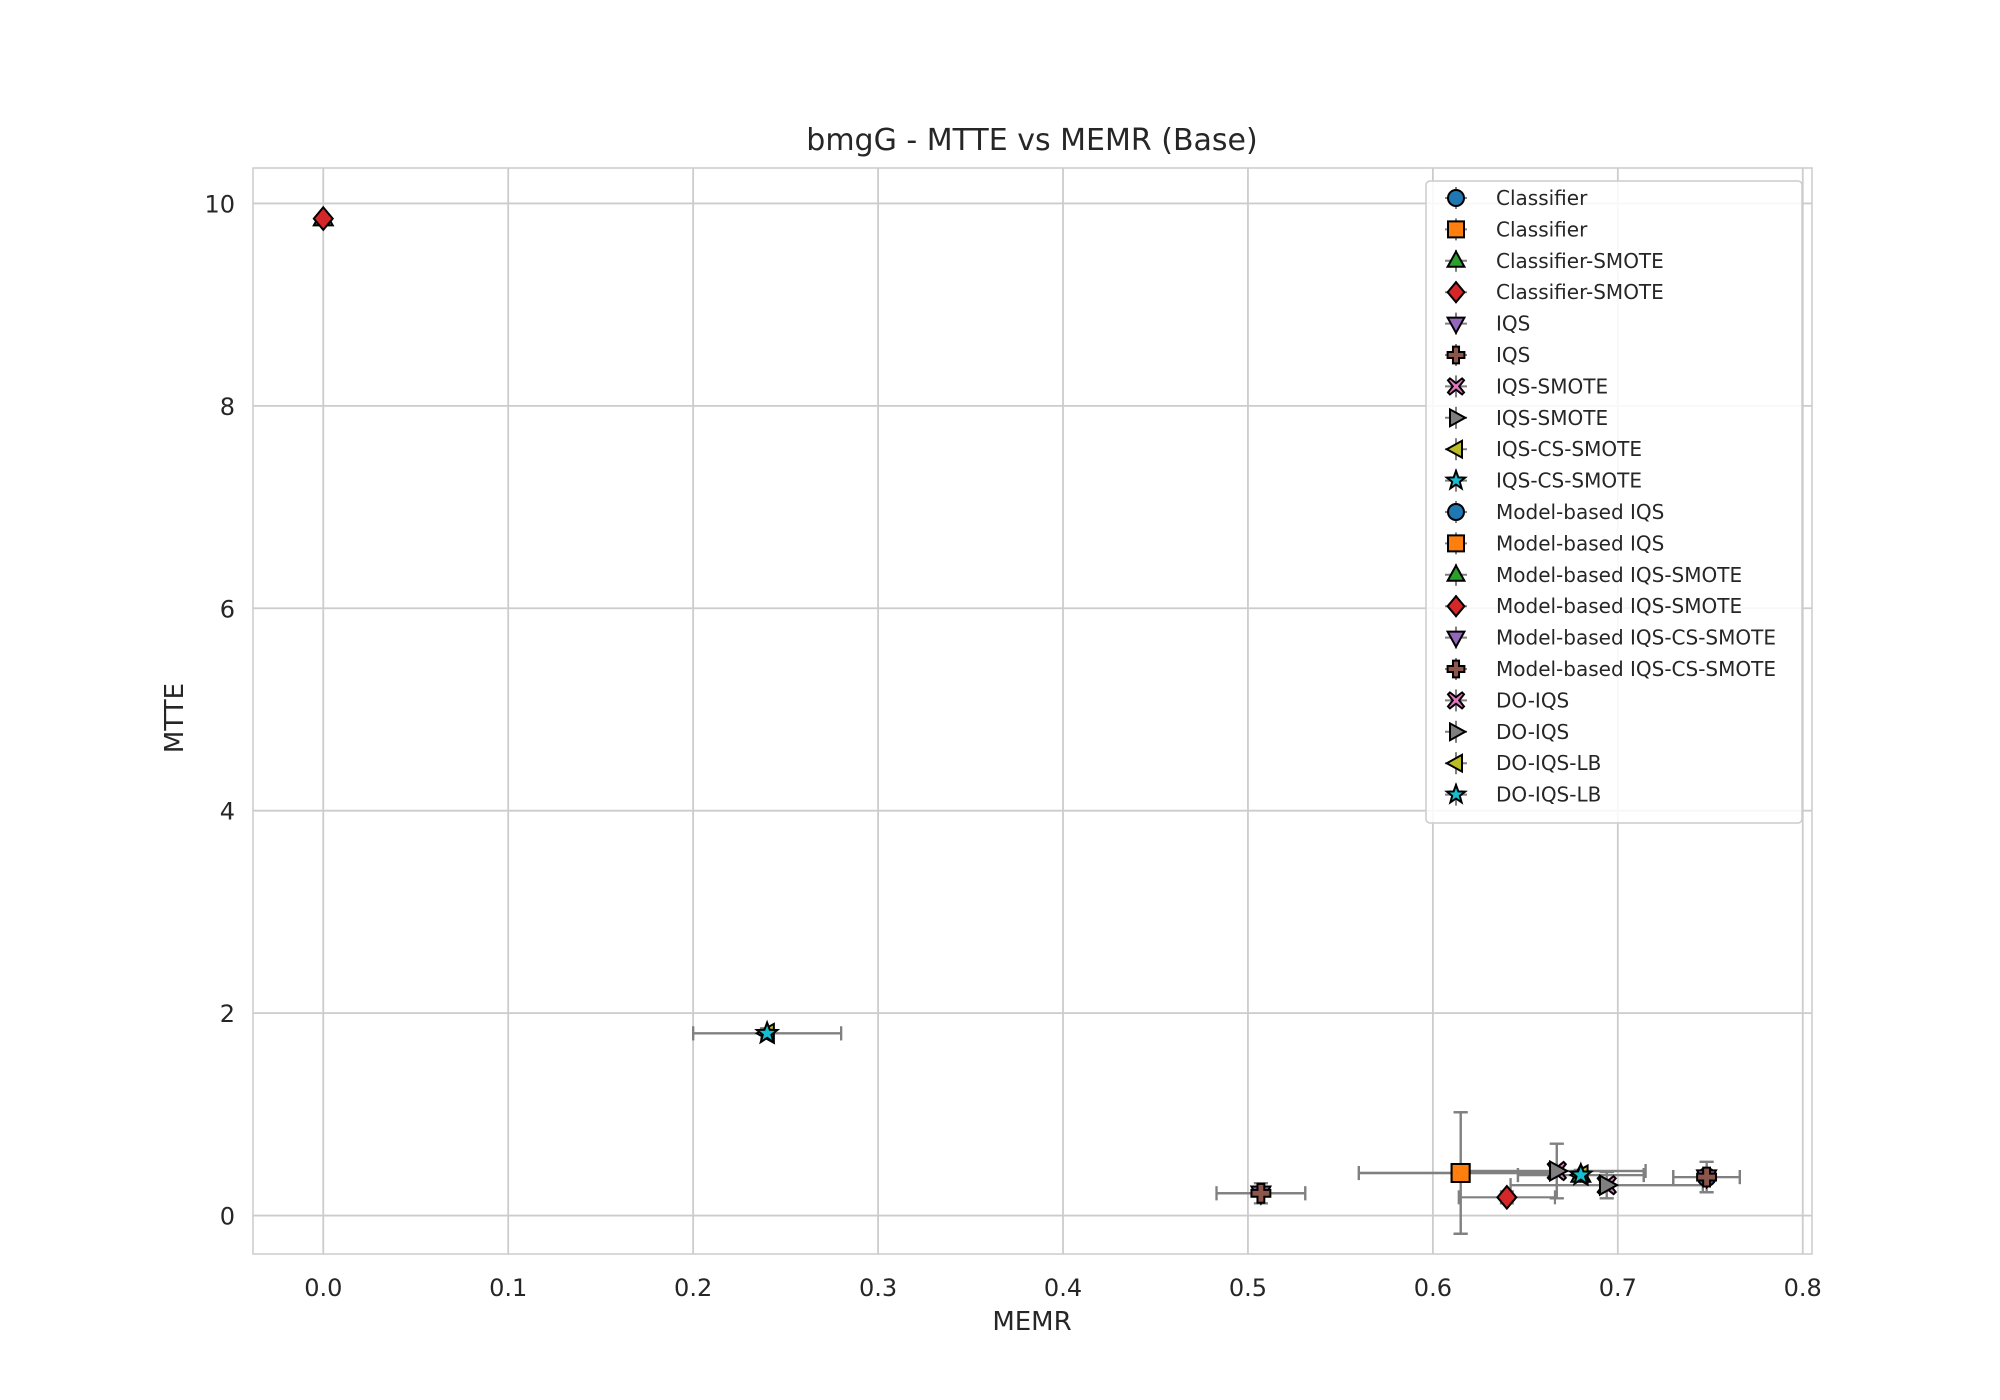 Image resolution: width=2000 pixels, height=1400 pixels. I want to click on chart-title: bmgG - MTTE vs MEMR (Base), so click(1031, 140).